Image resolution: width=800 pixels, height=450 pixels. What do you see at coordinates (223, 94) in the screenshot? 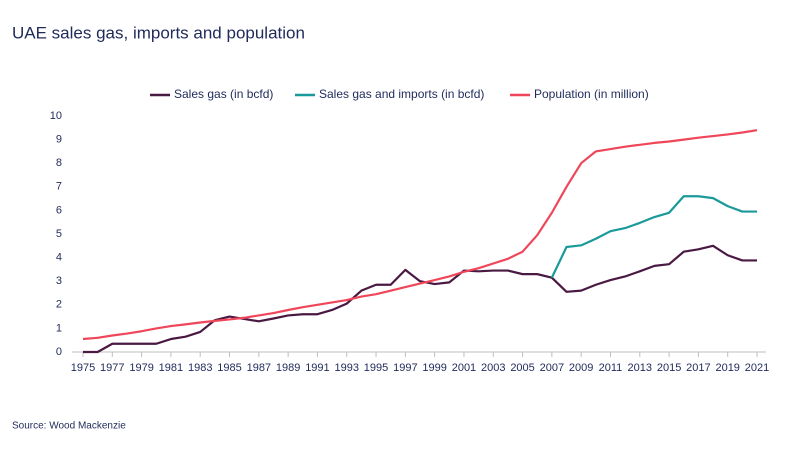
I see `legend-label: Sales gas (in bcfd)` at bounding box center [223, 94].